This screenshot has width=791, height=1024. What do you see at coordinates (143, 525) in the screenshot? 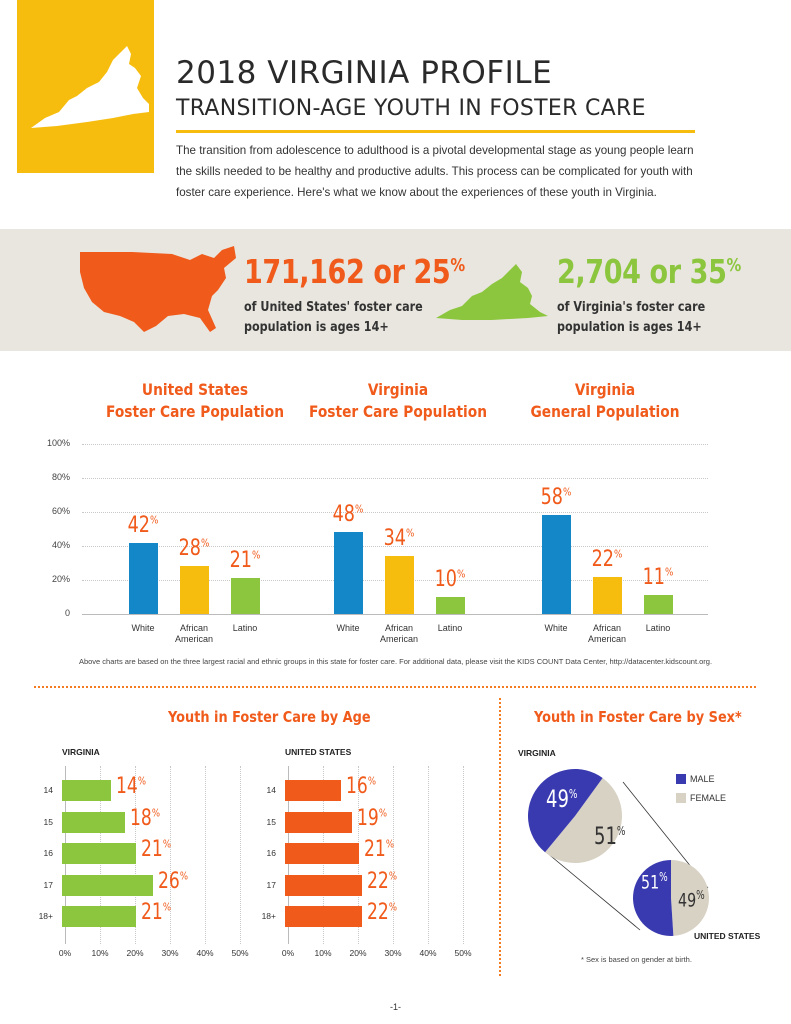
I see `bar-value-label: 42%` at bounding box center [143, 525].